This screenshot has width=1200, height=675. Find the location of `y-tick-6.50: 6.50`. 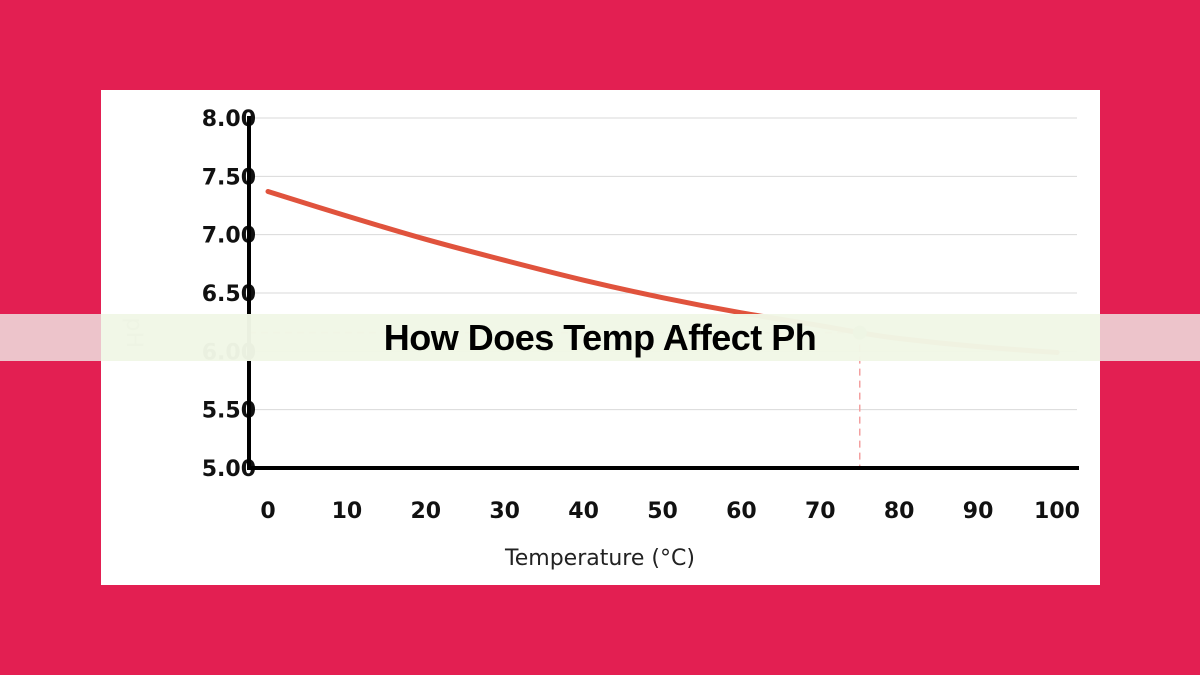

y-tick-6.50: 6.50 is located at coordinates (229, 294).